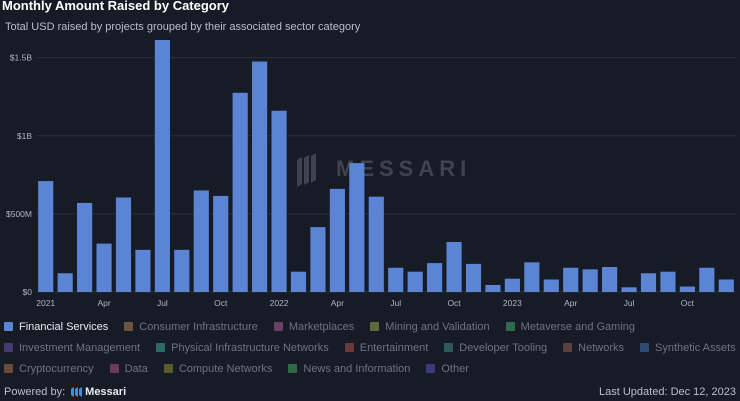 Image resolution: width=740 pixels, height=401 pixels. I want to click on legend-item: Compute Networks, so click(217, 369).